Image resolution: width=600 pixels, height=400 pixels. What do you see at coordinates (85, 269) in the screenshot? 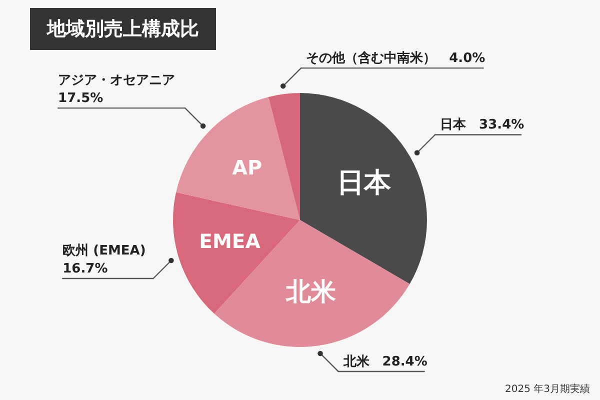
I see `data-label: 16.7%` at bounding box center [85, 269].